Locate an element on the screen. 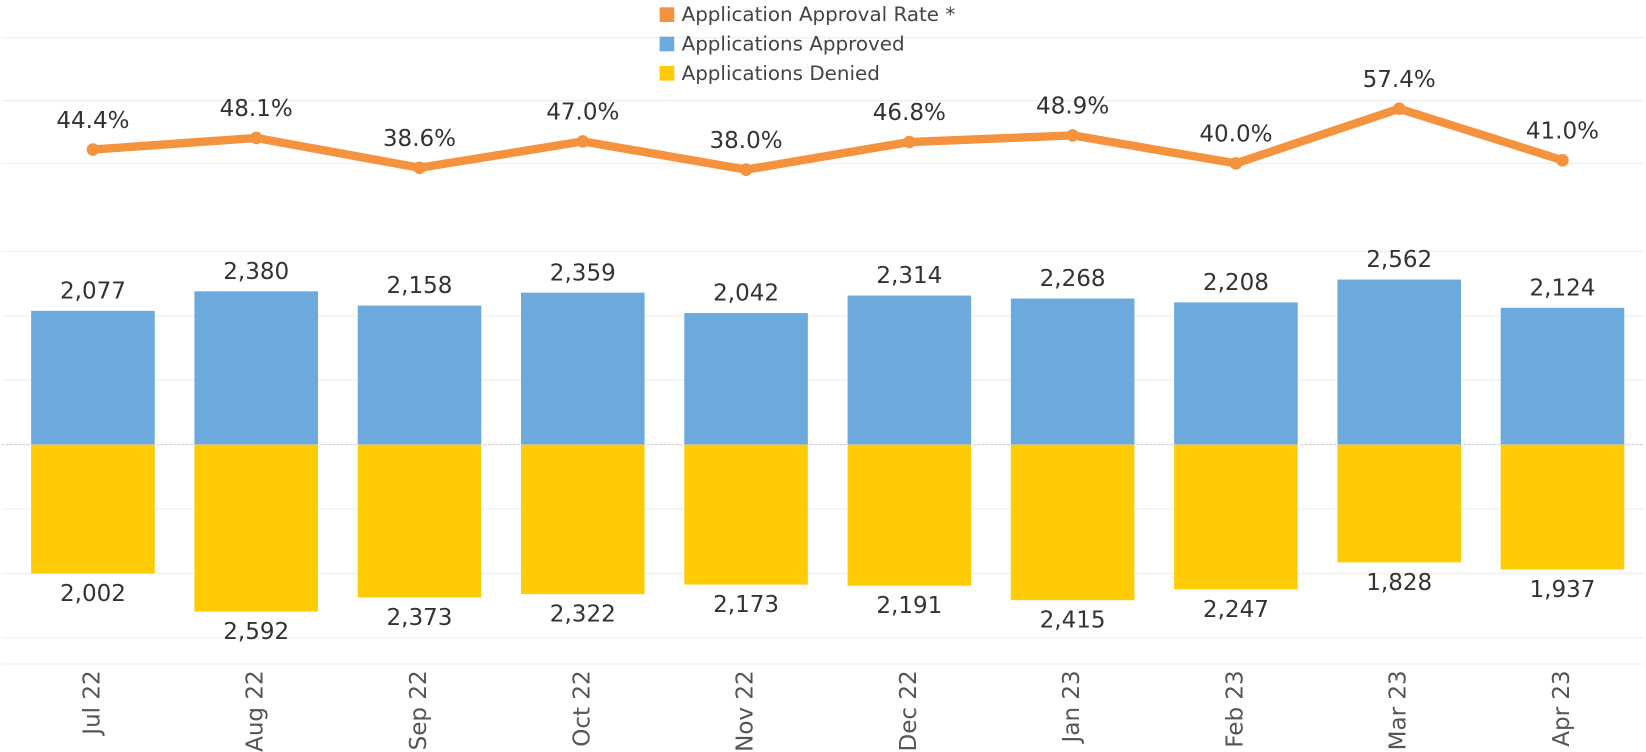  data-label: 2,359 is located at coordinates (583, 273).